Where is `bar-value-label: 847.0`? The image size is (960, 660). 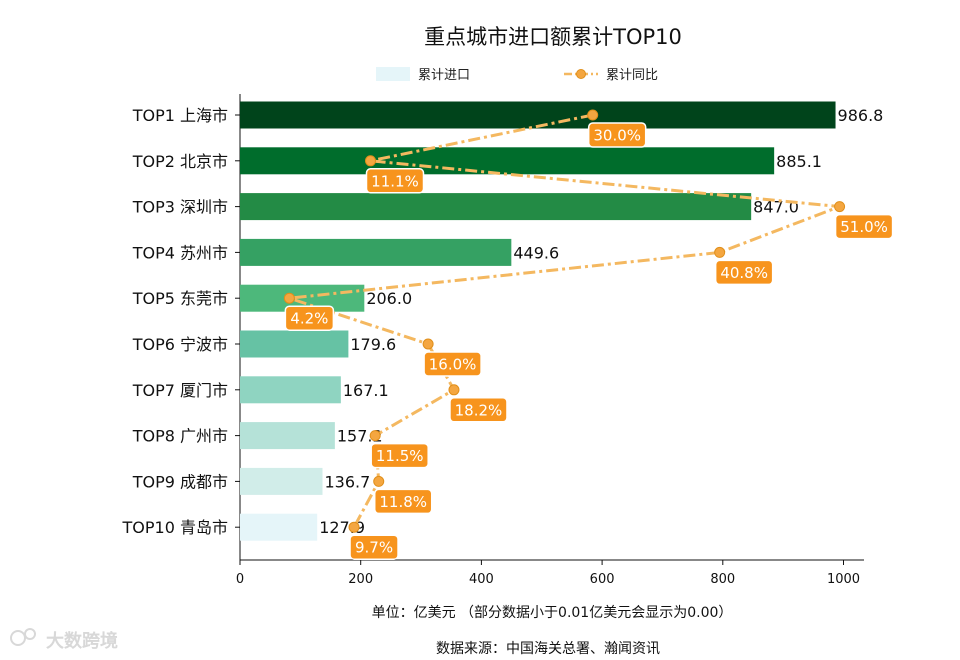 bar-value-label: 847.0 is located at coordinates (776, 207).